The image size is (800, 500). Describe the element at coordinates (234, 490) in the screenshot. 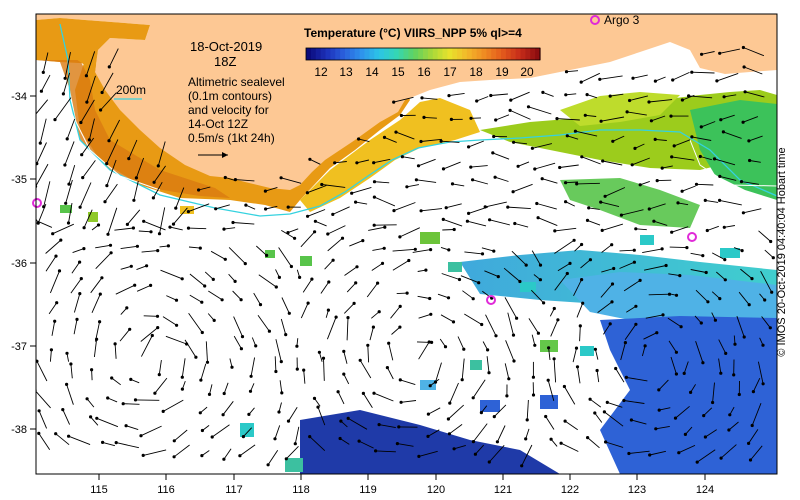

I see `lon-tick-label: 117` at that location.